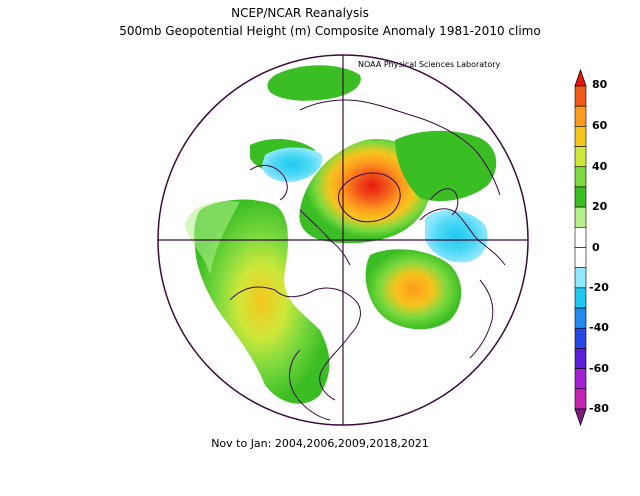  Describe the element at coordinates (413, 289) in the screenshot. I see `anomaly-positive-atlantic` at that location.